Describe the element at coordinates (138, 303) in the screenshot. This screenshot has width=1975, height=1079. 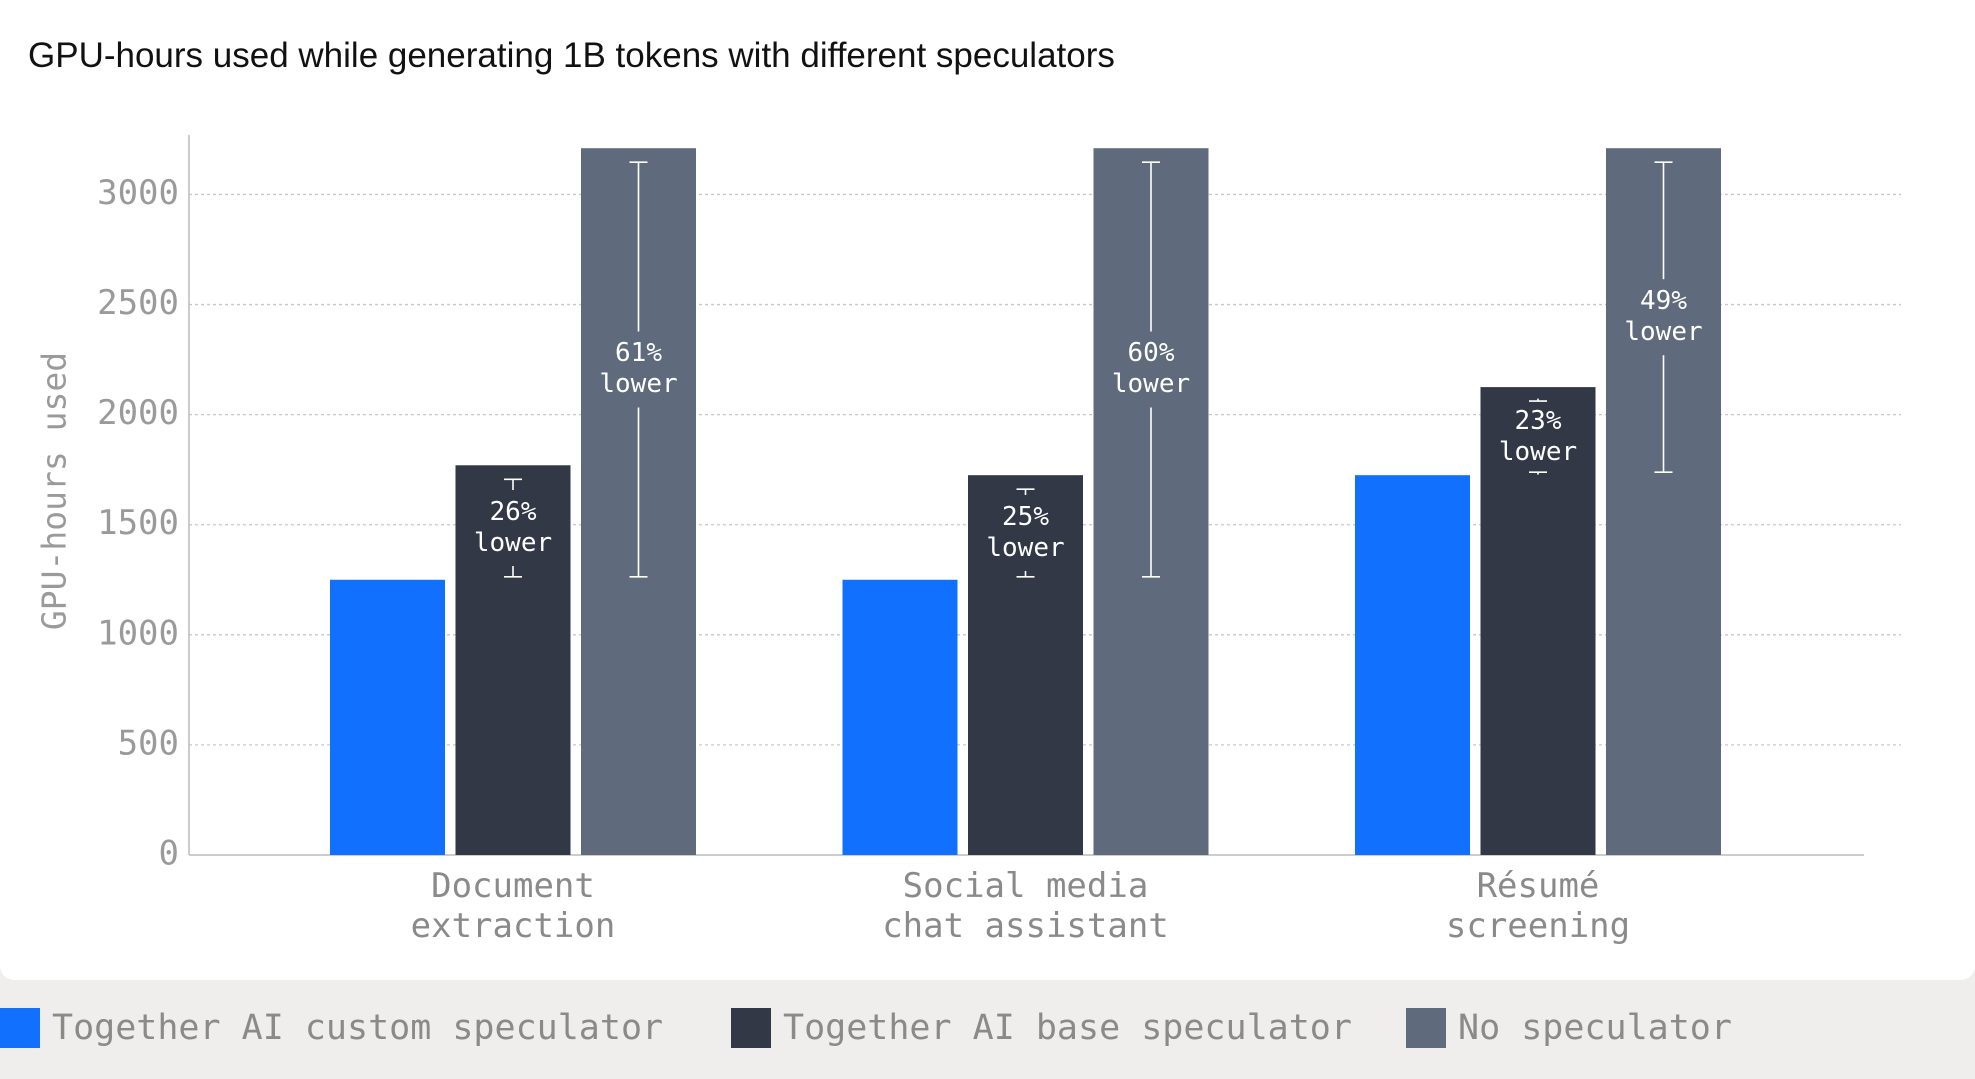
I see `y-tick-label: 2500` at that location.